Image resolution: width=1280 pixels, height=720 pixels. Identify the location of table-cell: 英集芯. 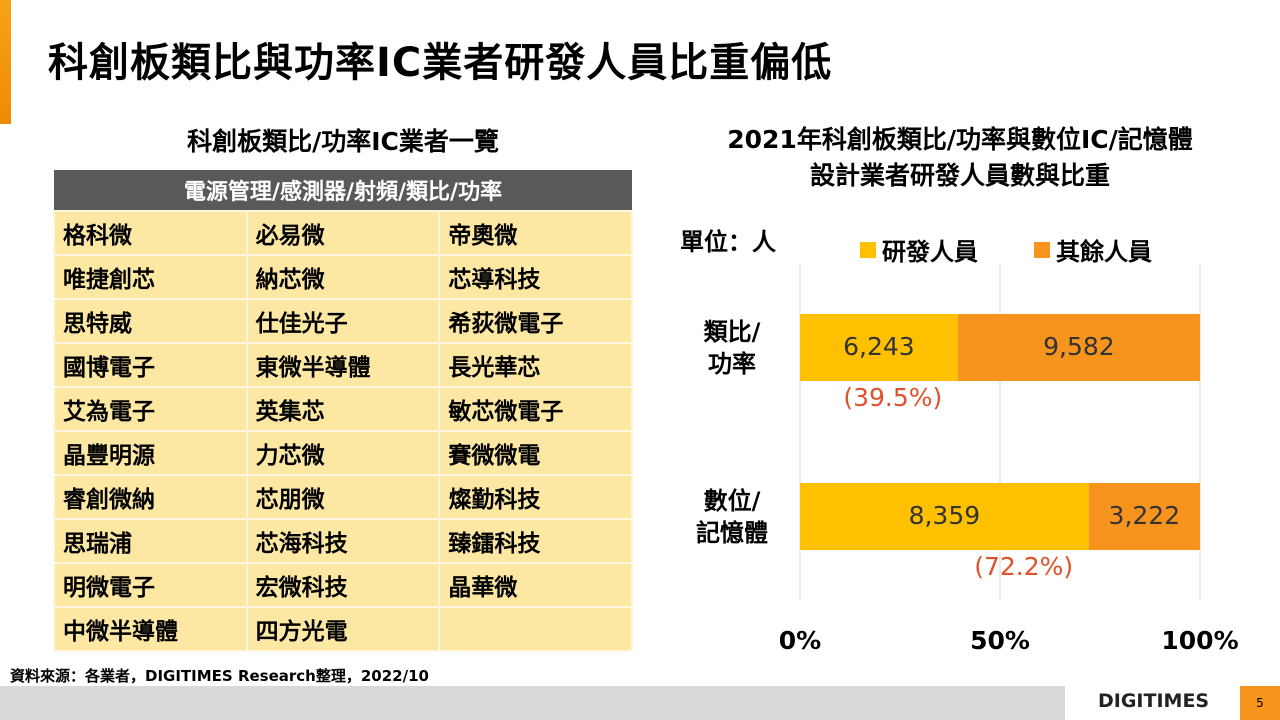
(343, 409).